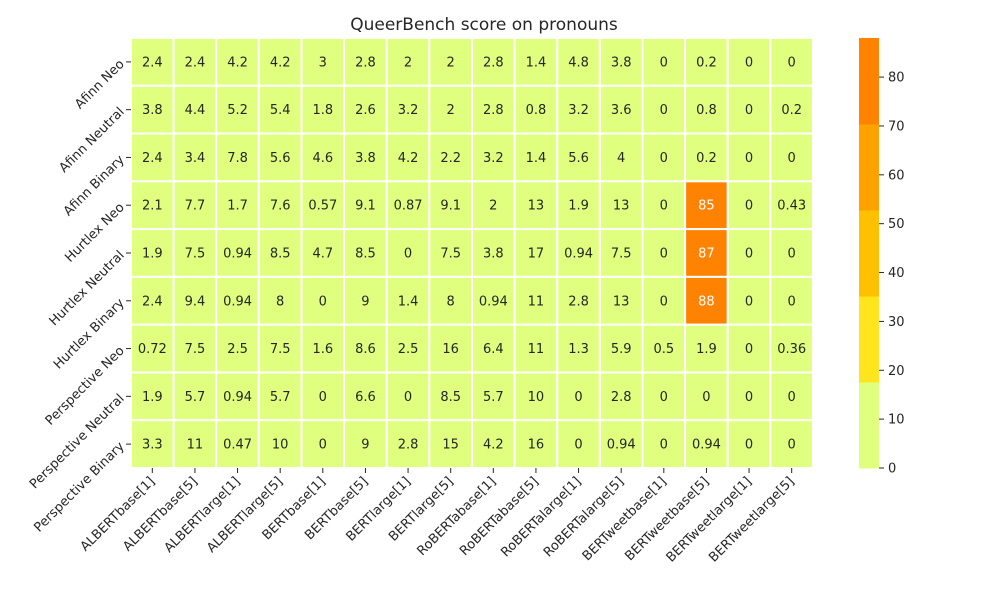  Describe the element at coordinates (578, 62) in the screenshot. I see `cell-value-label: 4.8` at that location.